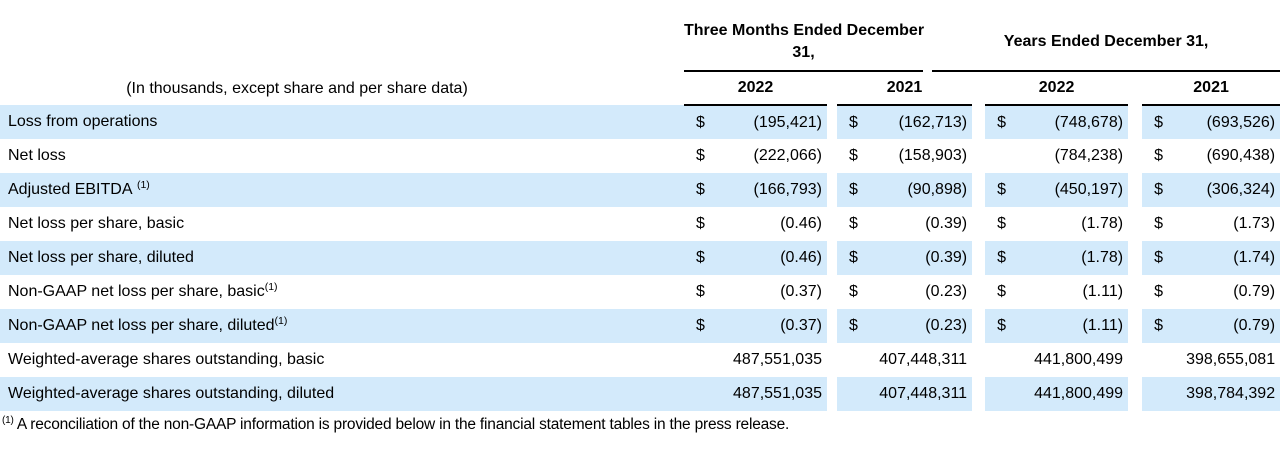 Image resolution: width=1280 pixels, height=457 pixels. I want to click on period-header-cell: Years Ended December 31,, so click(1106, 36).